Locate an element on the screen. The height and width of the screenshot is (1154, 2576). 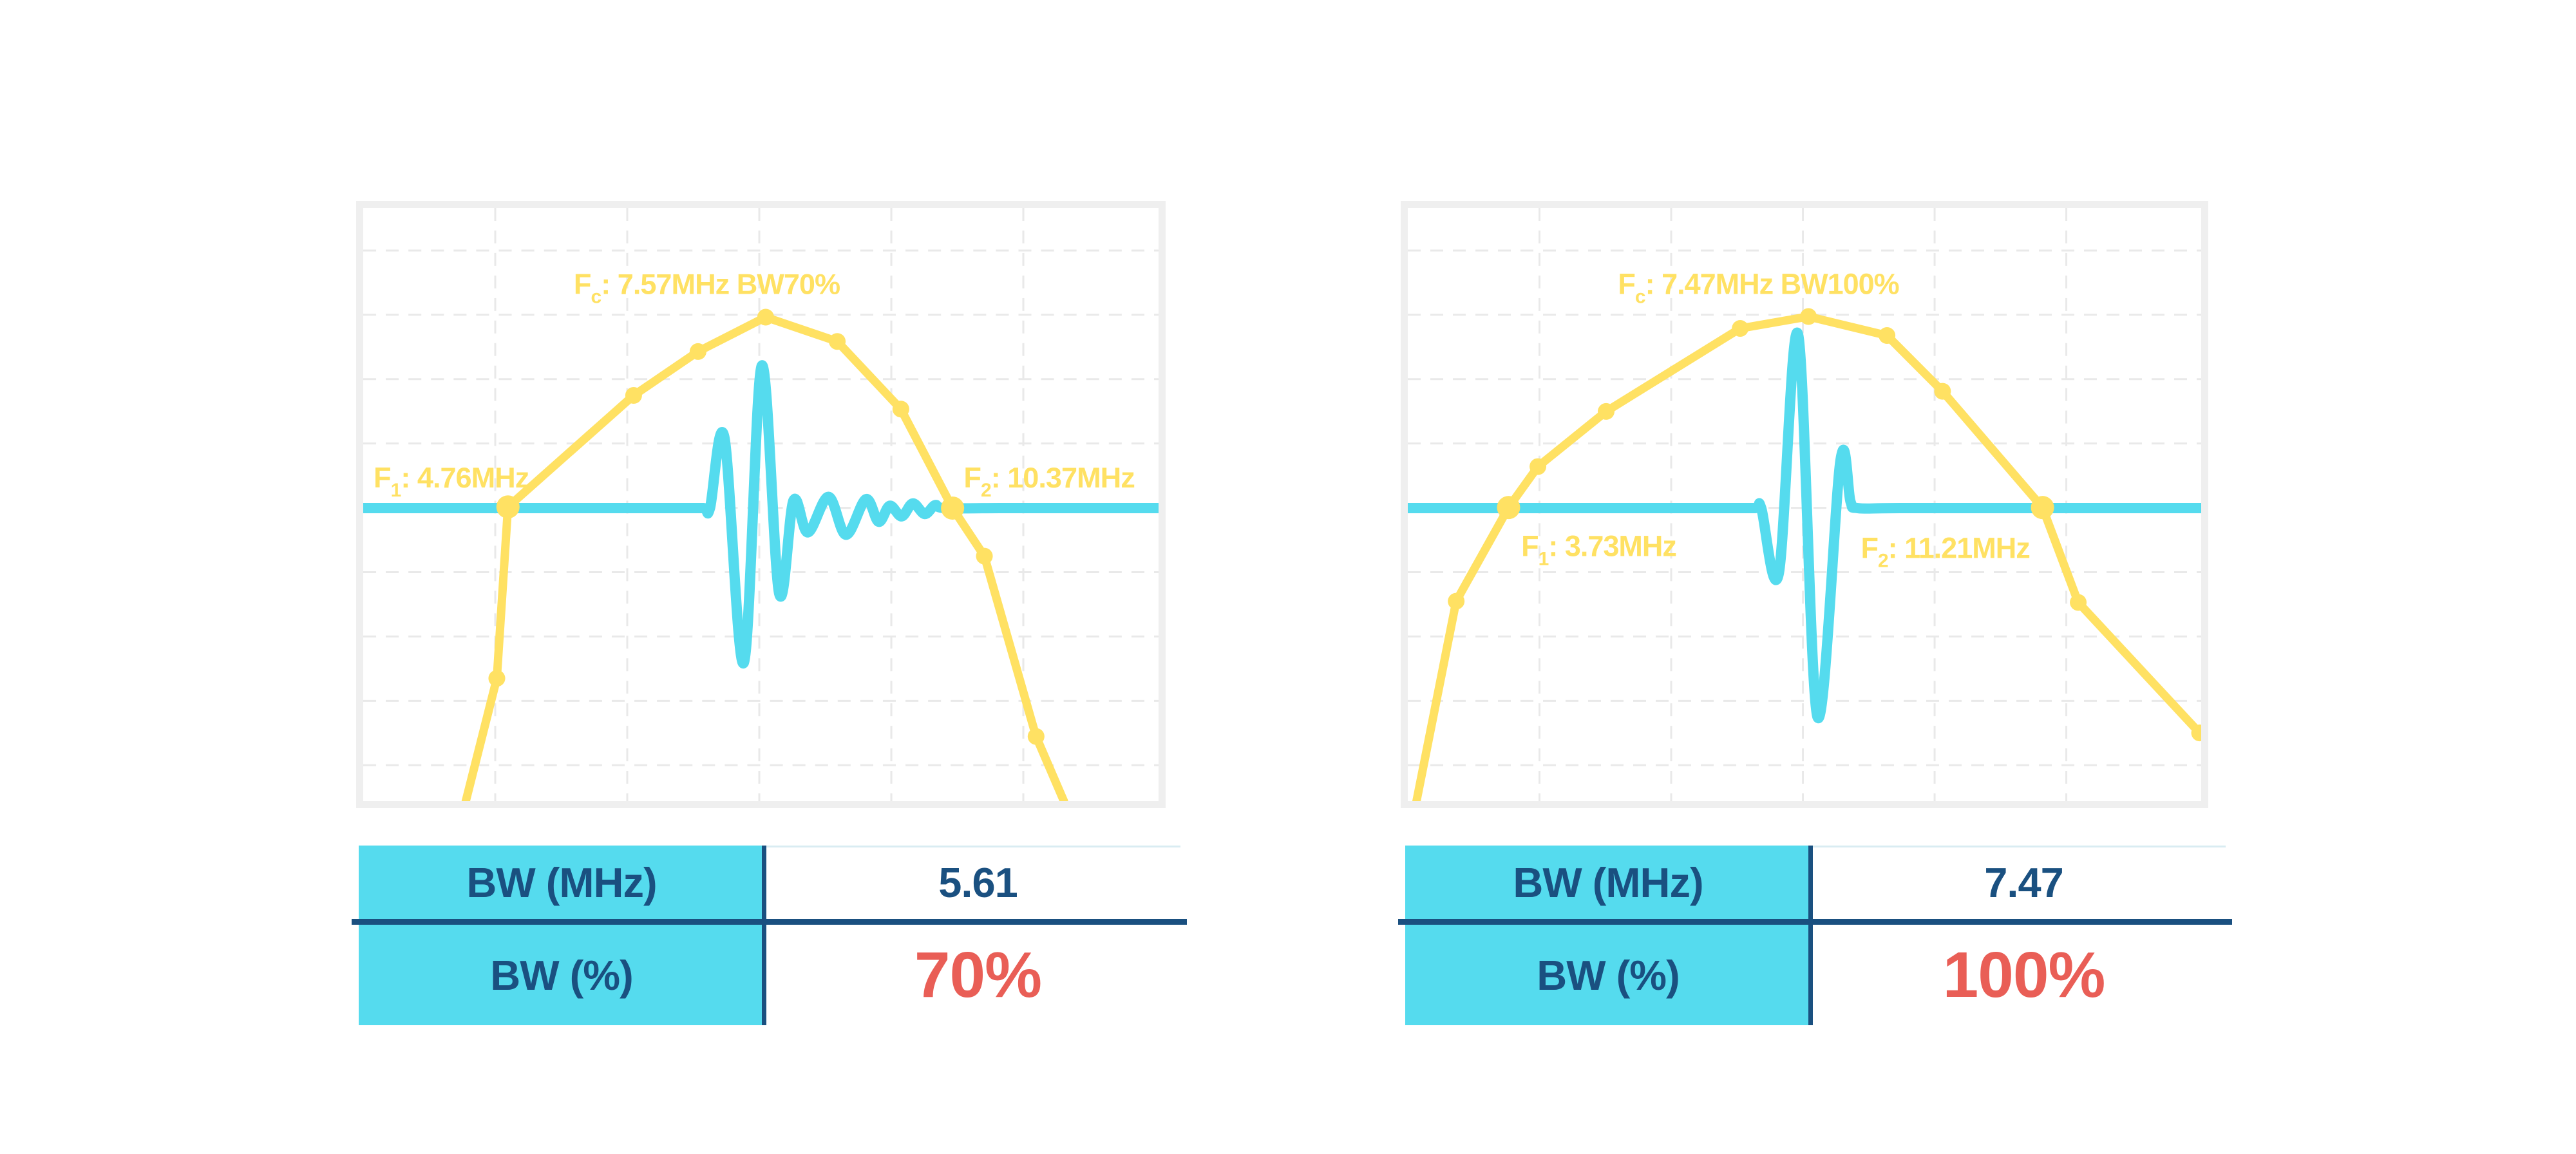
svg-text: F2: 10.37MHz is located at coordinates (1048, 481).